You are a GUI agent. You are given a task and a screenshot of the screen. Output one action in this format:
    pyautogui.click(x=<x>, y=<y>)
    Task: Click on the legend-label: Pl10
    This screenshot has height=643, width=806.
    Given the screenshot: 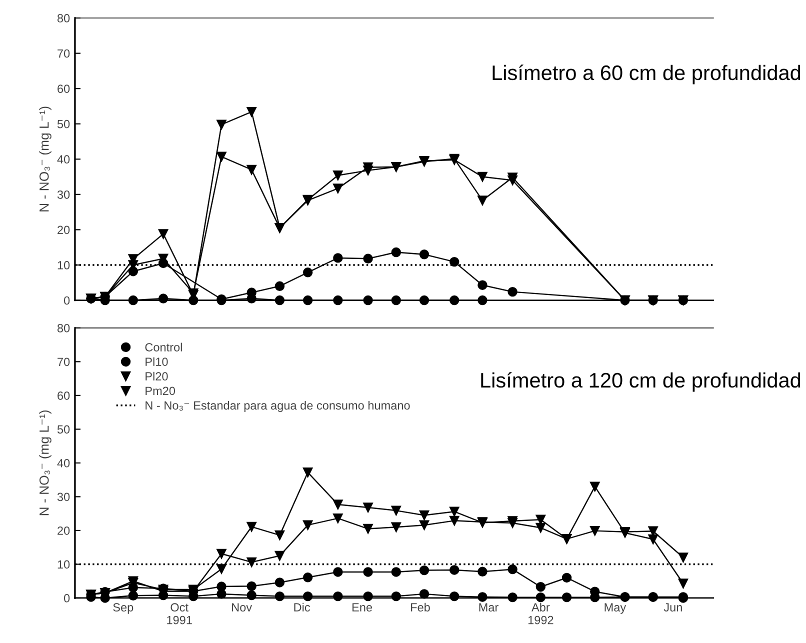 What is the action you would take?
    pyautogui.click(x=157, y=361)
    